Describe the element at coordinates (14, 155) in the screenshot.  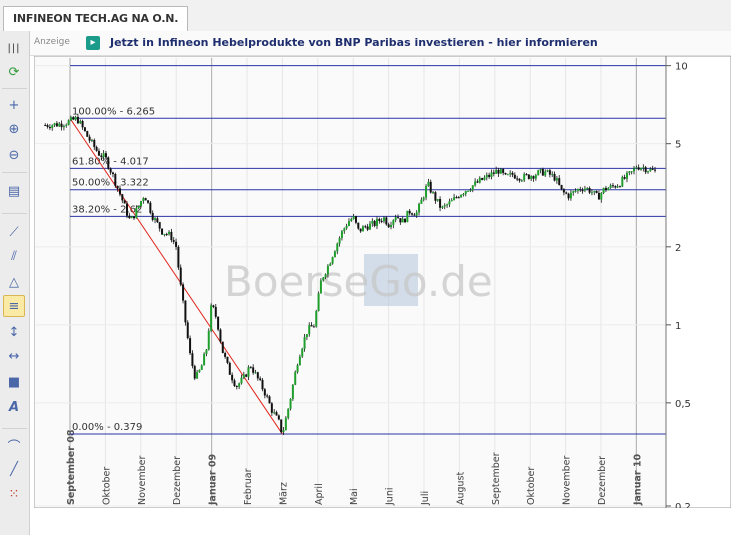
I see `zoom-out-icon: ⊖` at that location.